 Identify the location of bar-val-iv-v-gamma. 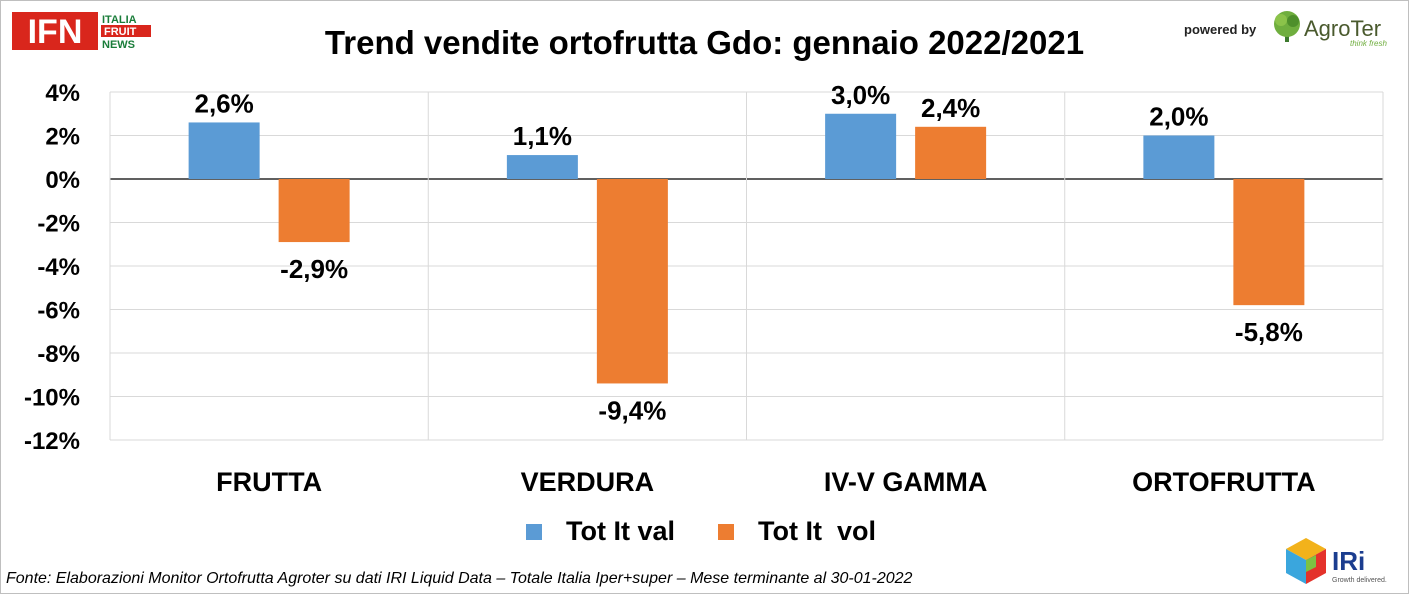
(861, 146).